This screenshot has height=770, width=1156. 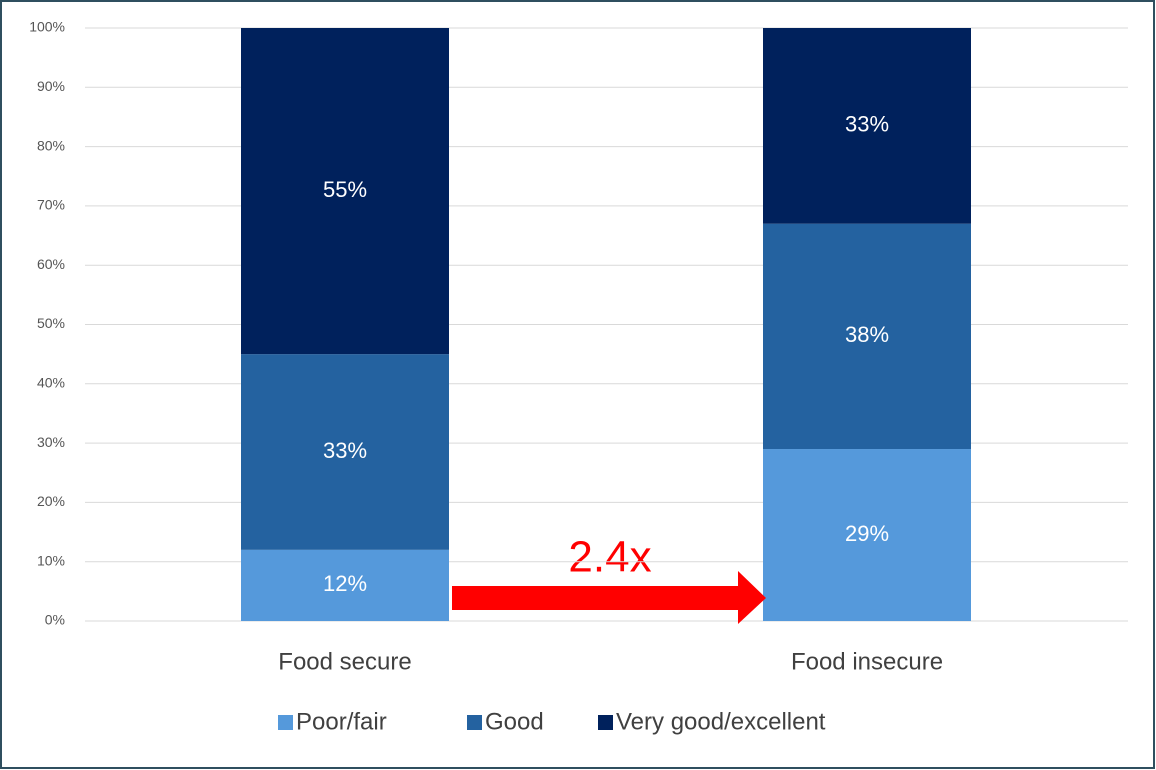 I want to click on legend-label: Good, so click(x=514, y=721).